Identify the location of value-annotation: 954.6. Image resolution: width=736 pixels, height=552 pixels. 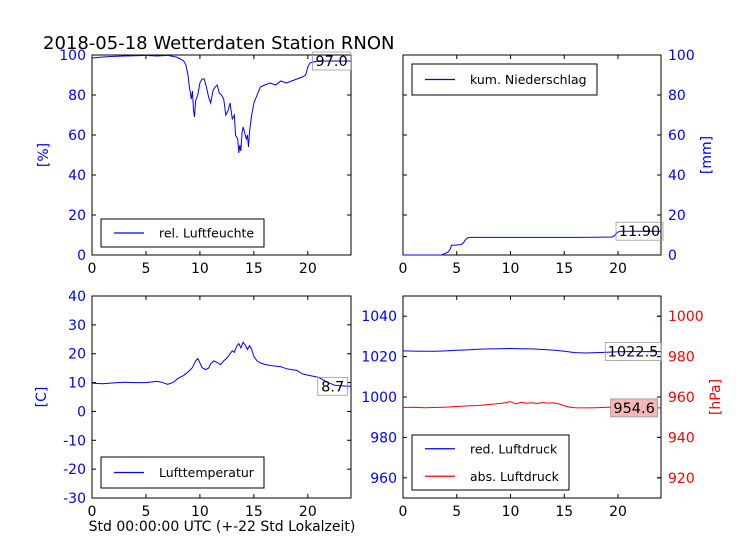
(634, 409).